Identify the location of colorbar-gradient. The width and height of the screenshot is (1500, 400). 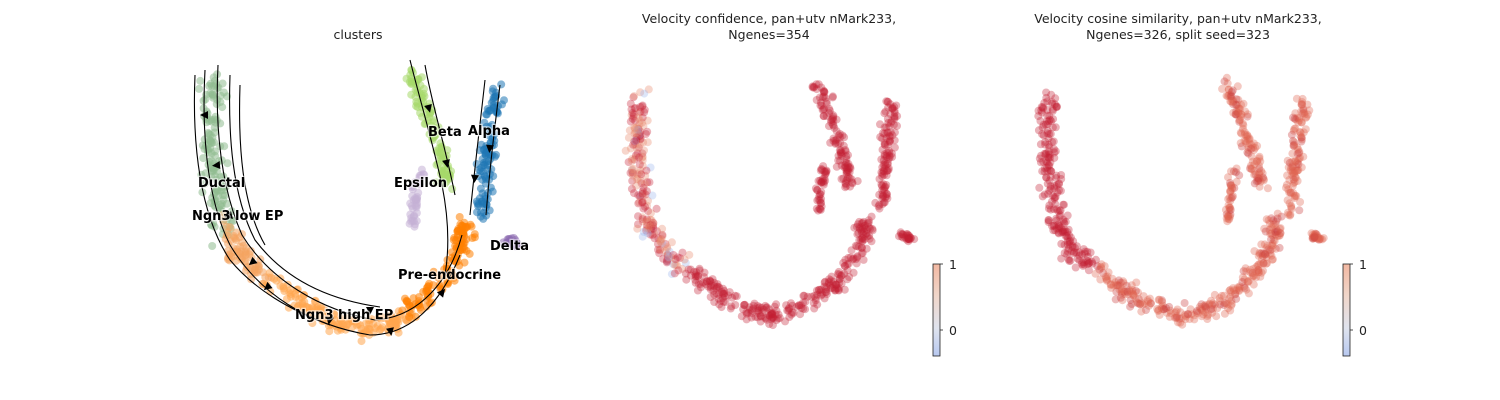
(936, 310).